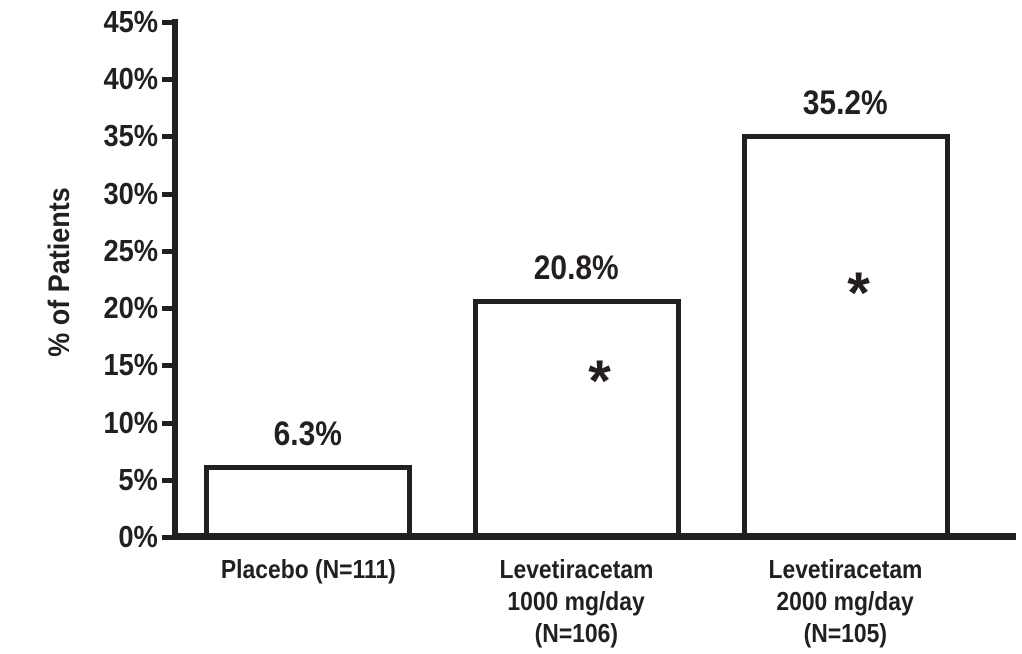  Describe the element at coordinates (138, 536) in the screenshot. I see `y-tick-label-text: 0%` at that location.